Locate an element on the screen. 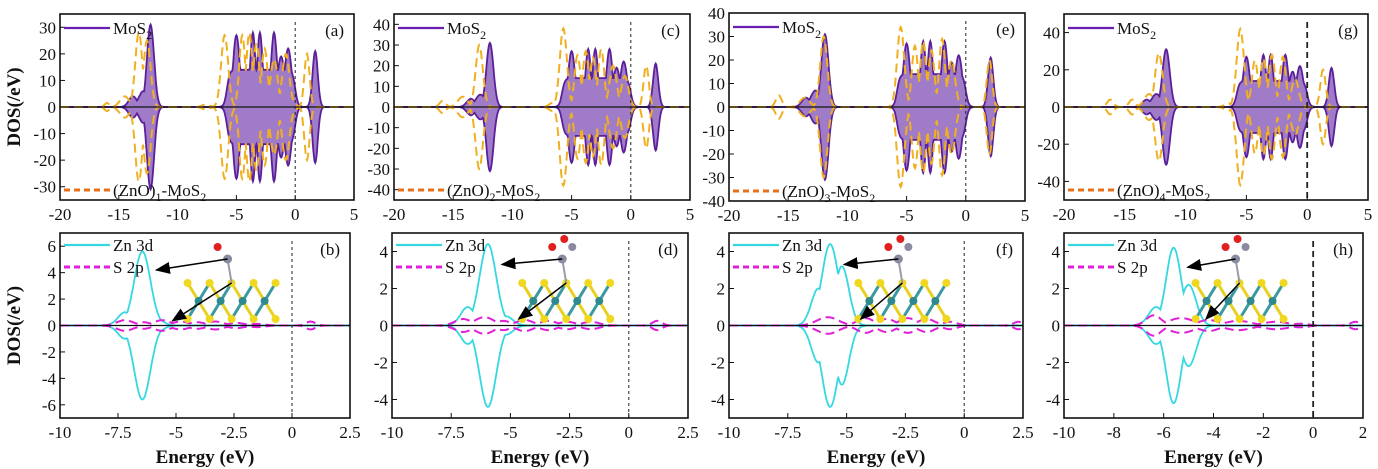 The height and width of the screenshot is (469, 1378). series-line-up-(ZnO)3-MoS2 is located at coordinates (877, 66).